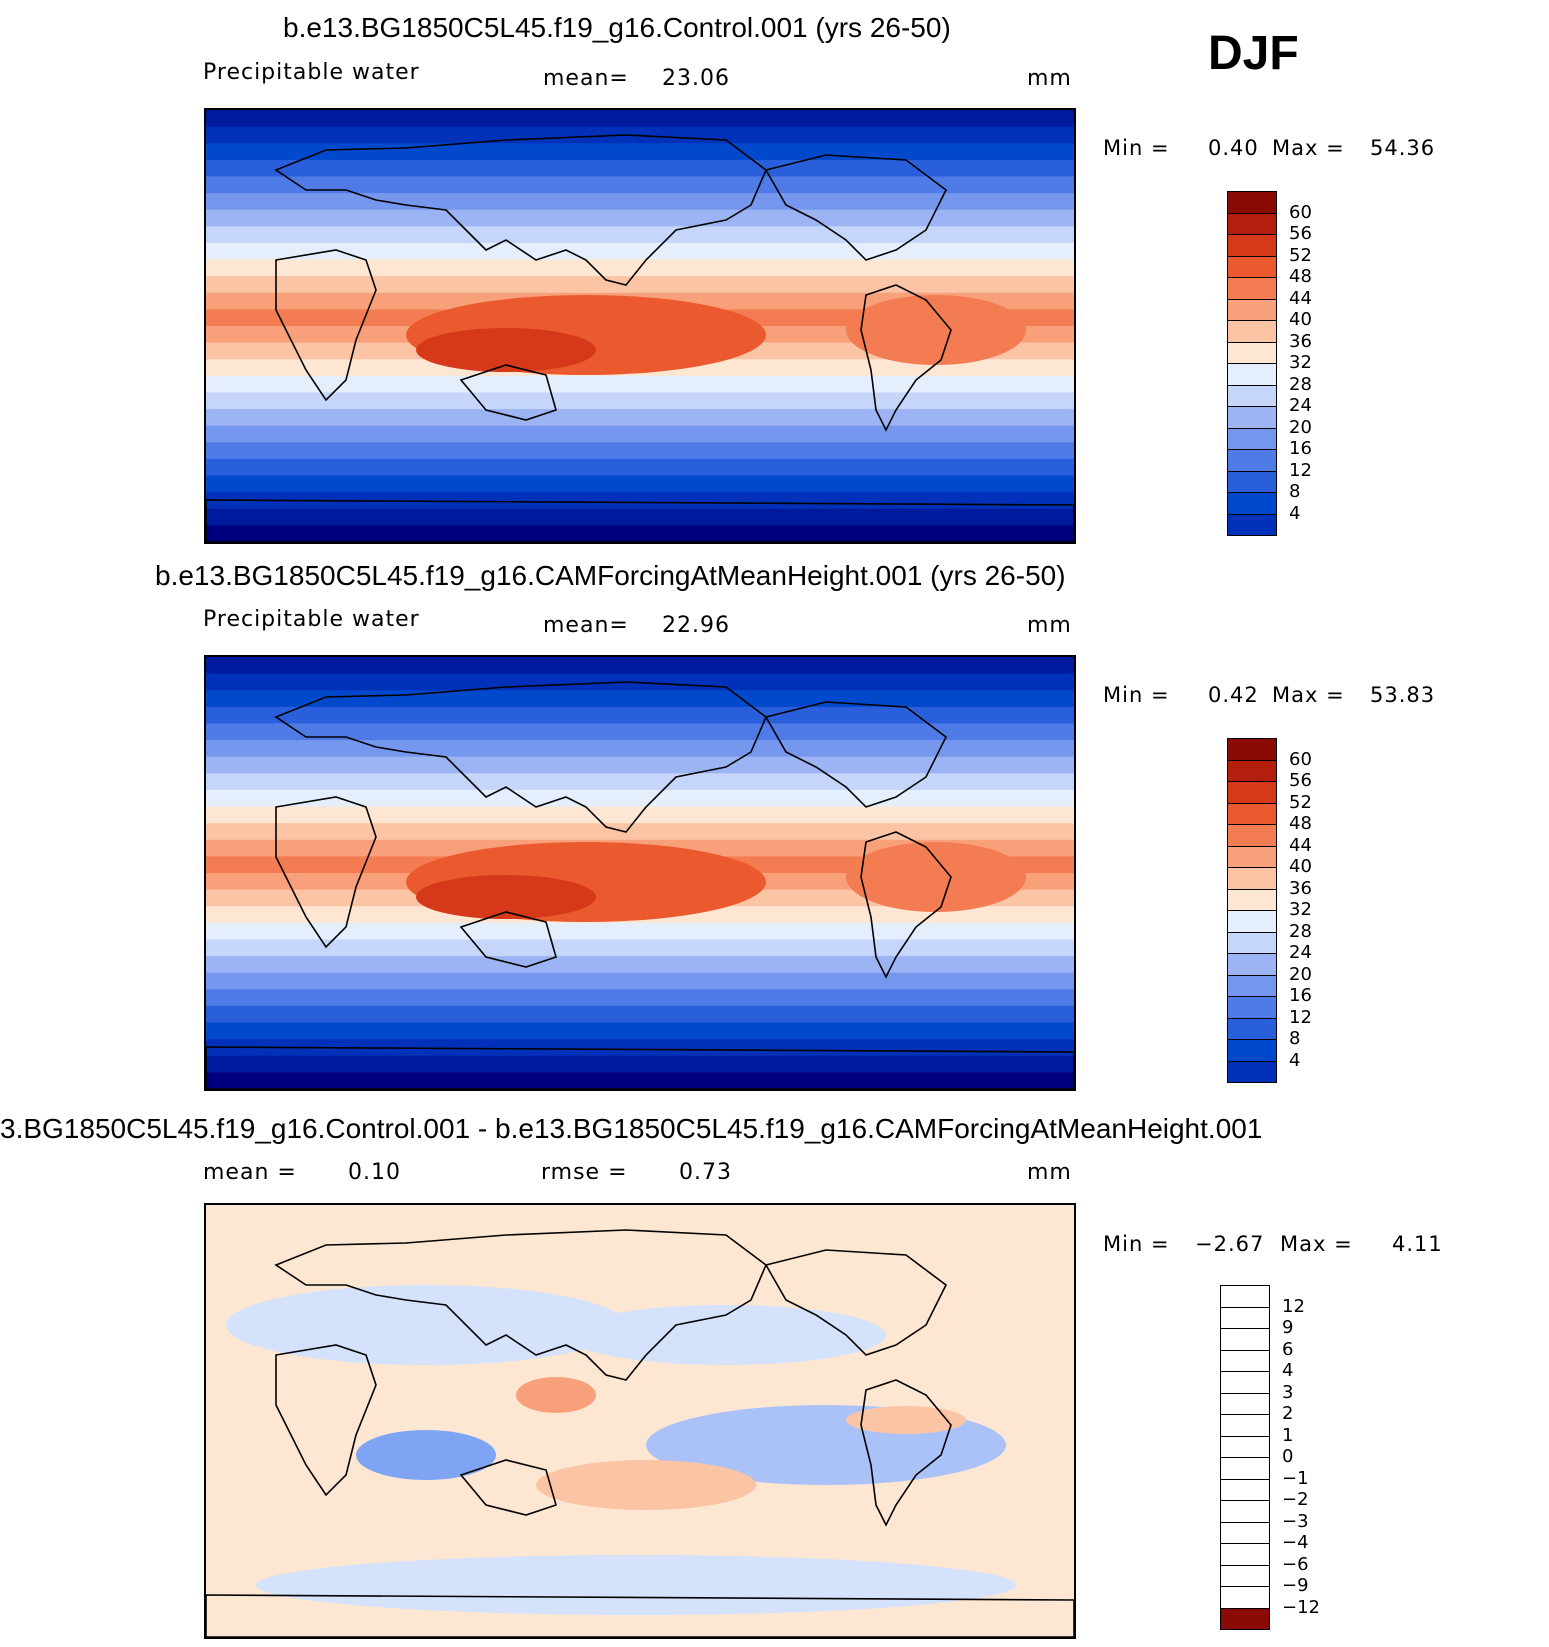 The image size is (1549, 1647). Describe the element at coordinates (1300, 233) in the screenshot. I see `colorbar-tick-label: 56` at that location.